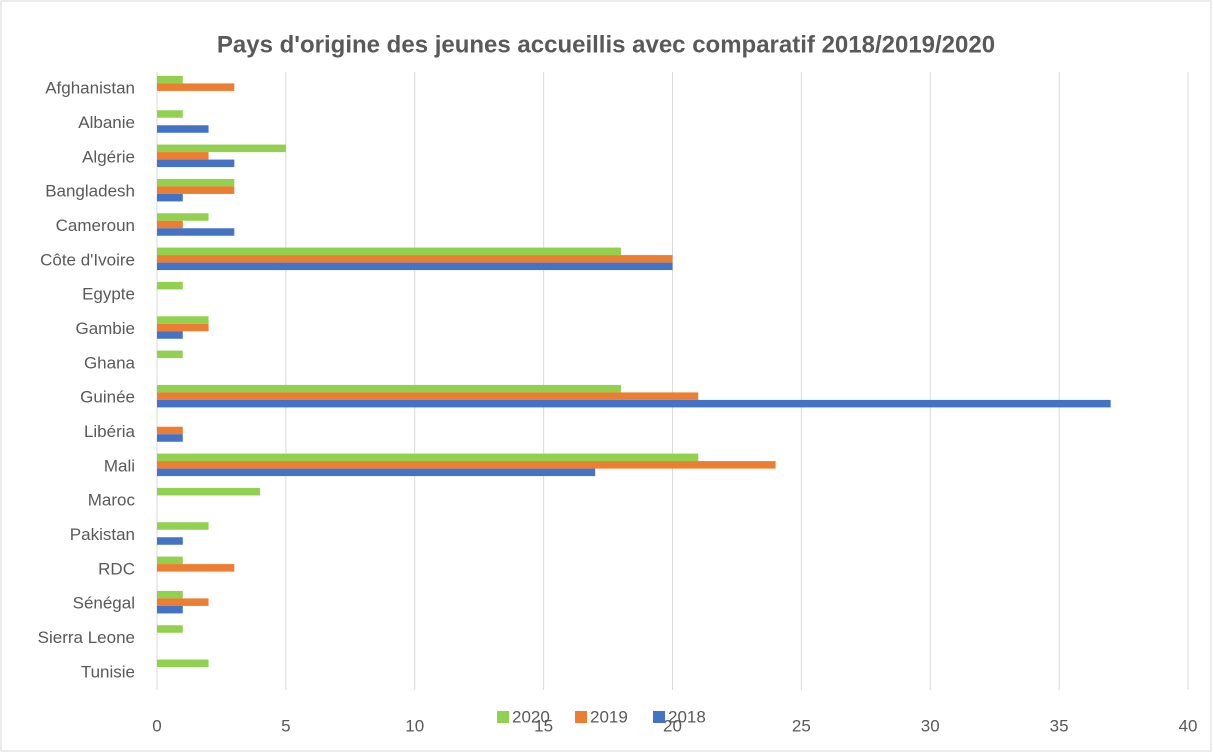  I want to click on y-tick-label: Ghana, so click(110, 362).